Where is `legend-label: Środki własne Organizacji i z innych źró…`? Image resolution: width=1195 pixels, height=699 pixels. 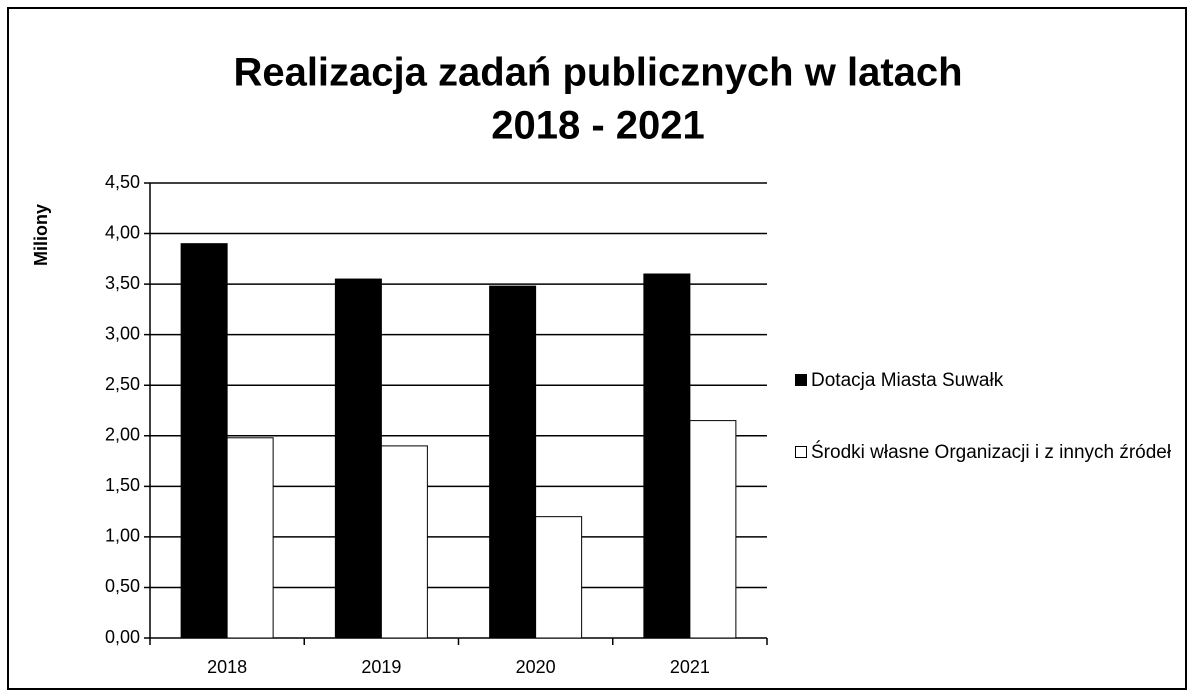
legend-label: Środki własne Organizacji i z innych źró… is located at coordinates (991, 452).